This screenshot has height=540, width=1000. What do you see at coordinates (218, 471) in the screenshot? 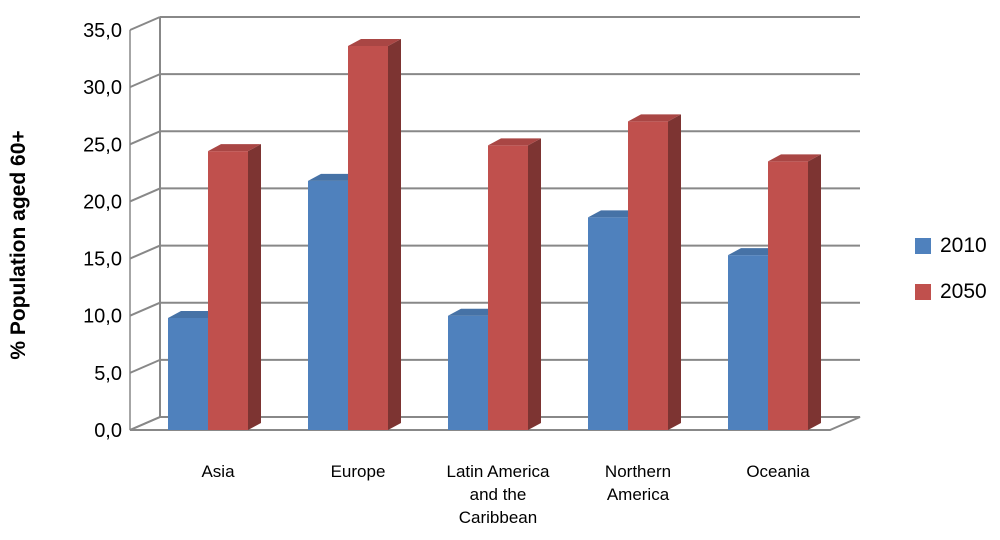
I see `x-tick-label: Asia` at bounding box center [218, 471].